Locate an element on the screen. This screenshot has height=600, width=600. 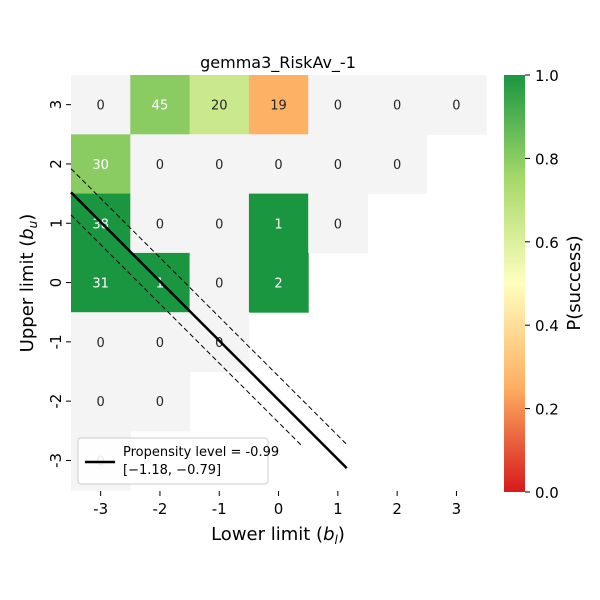
x-tick-label: 1 is located at coordinates (338, 509).